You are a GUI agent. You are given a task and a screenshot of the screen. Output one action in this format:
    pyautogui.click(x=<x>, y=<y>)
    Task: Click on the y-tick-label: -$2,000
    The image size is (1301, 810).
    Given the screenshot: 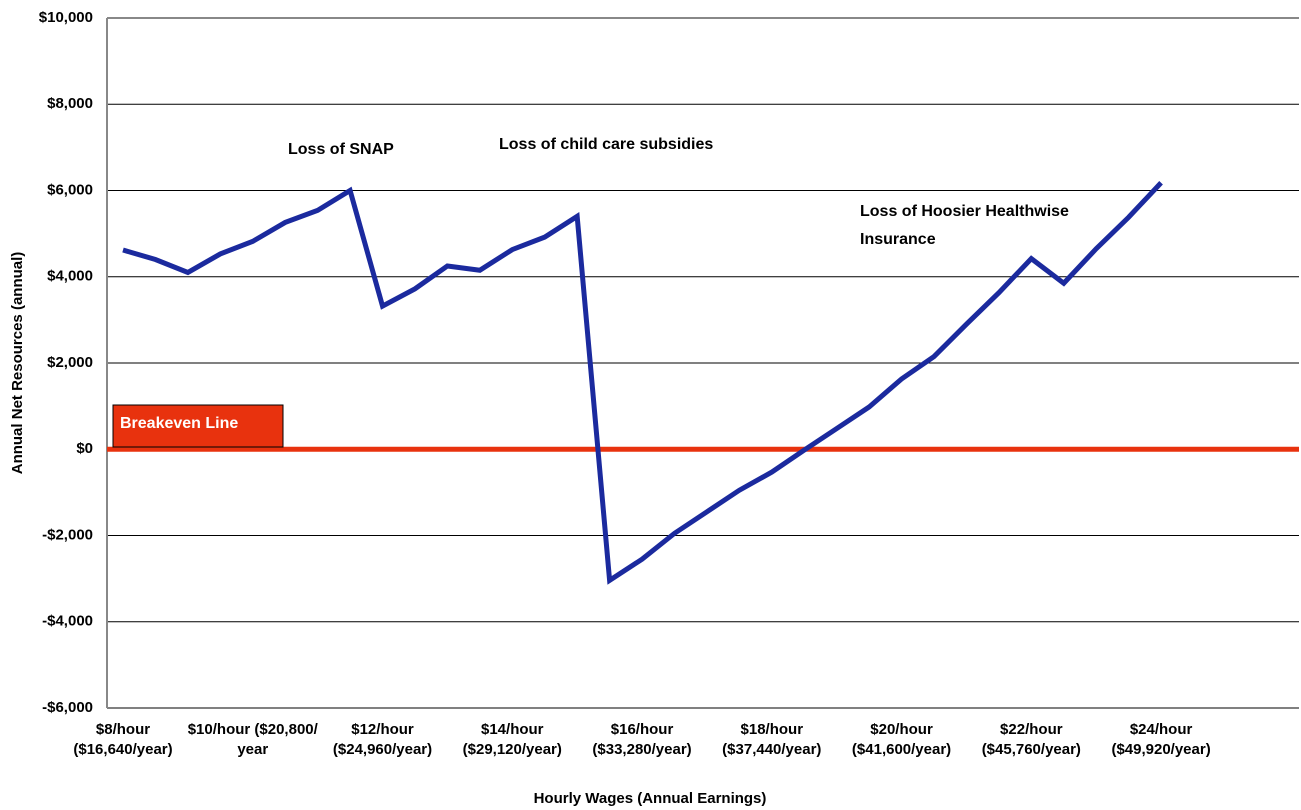 What is the action you would take?
    pyautogui.click(x=67, y=534)
    